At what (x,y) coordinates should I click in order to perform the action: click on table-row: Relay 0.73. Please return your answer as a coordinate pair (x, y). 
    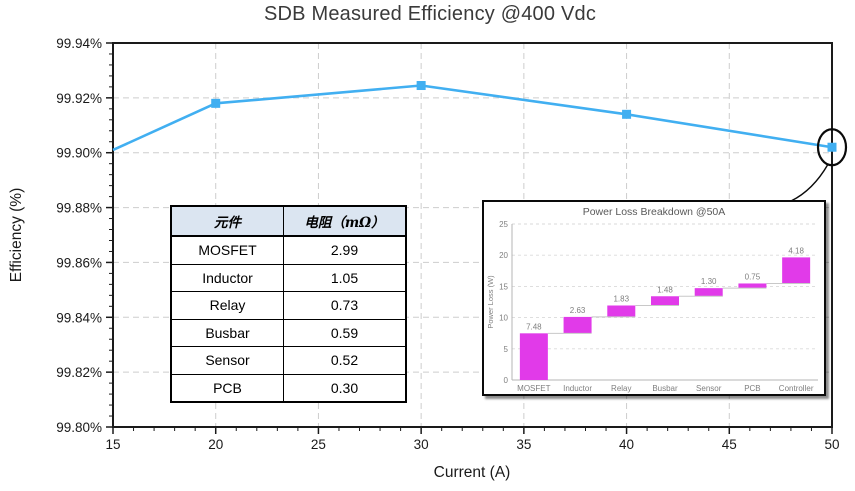
    Looking at the image, I should click on (288, 305).